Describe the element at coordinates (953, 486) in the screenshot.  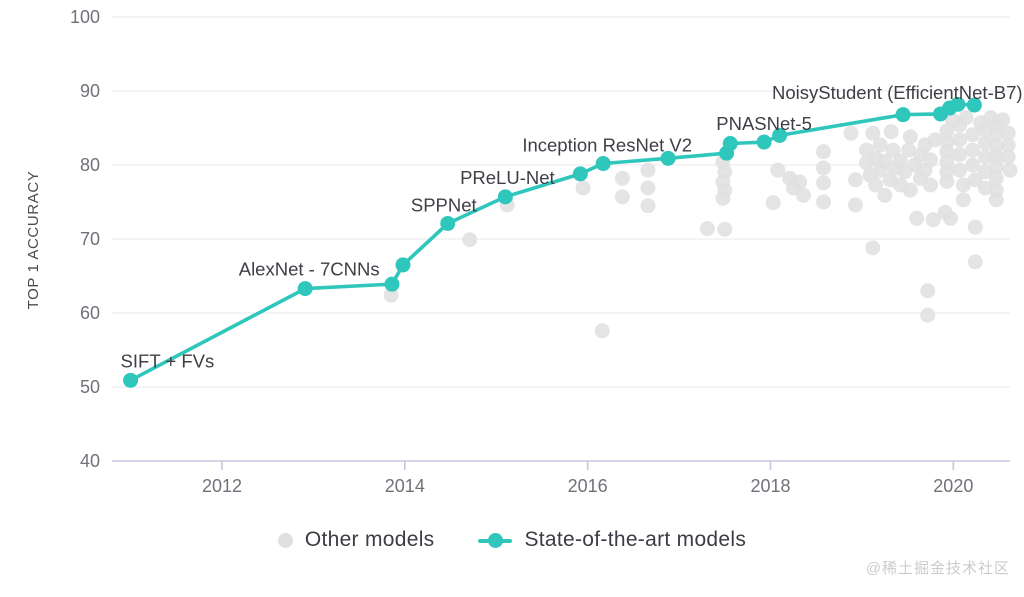
I see `x-tick-label: 2020` at that location.